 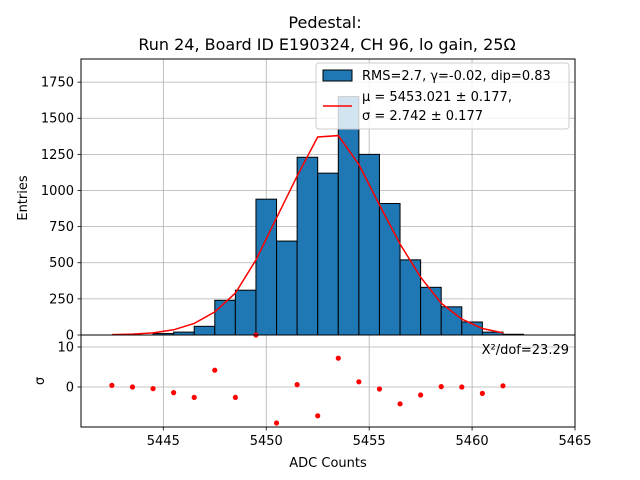 I want to click on top-y-tick-label: 1250, so click(x=57, y=155).